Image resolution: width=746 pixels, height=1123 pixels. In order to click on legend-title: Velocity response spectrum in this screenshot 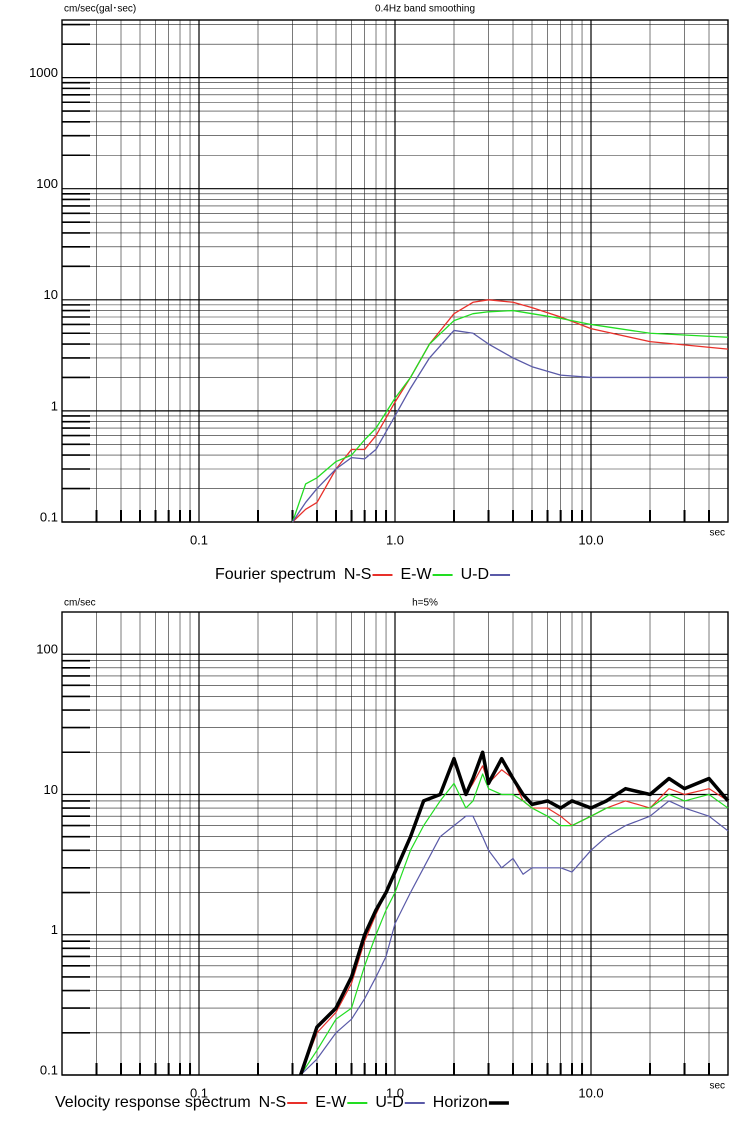, I will do `click(153, 1102)`.